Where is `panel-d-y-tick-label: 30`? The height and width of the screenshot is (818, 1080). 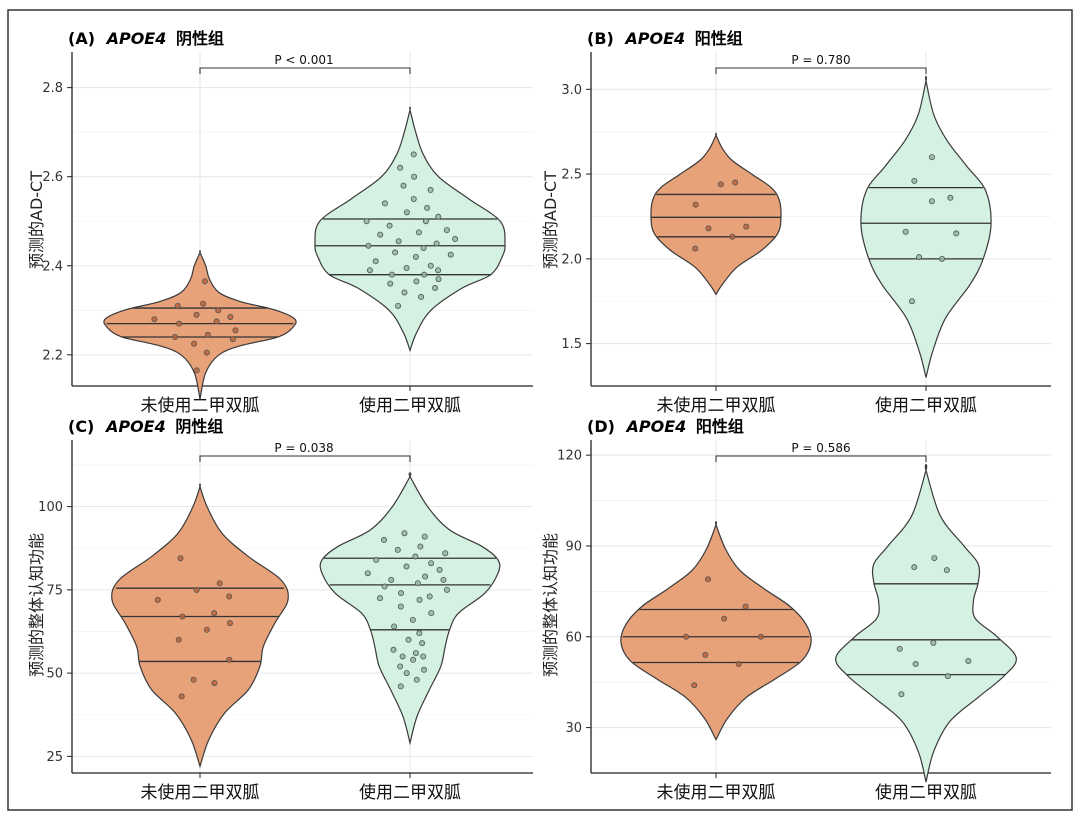
panel-d-y-tick-label: 30 is located at coordinates (573, 728).